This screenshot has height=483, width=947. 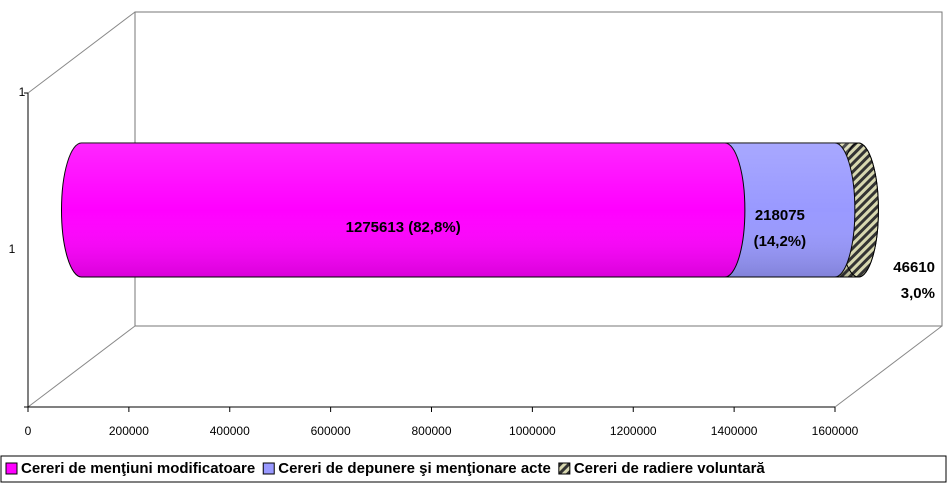 I want to click on x-tick-label: 1000000, so click(x=532, y=431).